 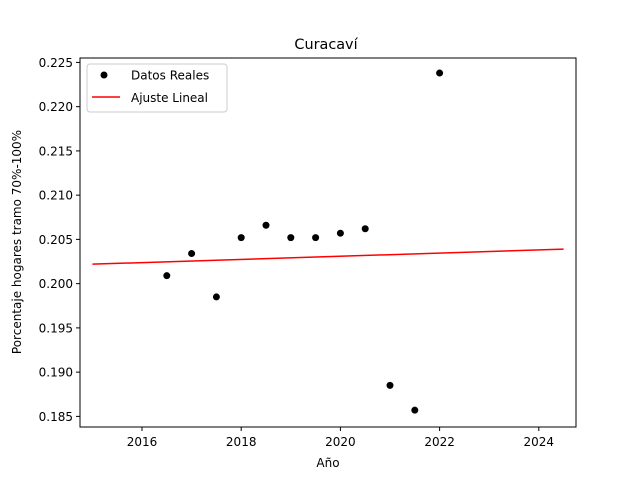 I want to click on y-tick-label: 0.205, so click(x=56, y=240).